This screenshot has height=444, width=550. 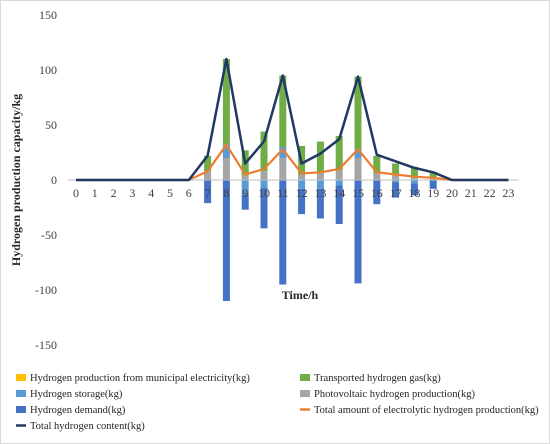 I want to click on x-tick-label: 8, so click(x=226, y=193).